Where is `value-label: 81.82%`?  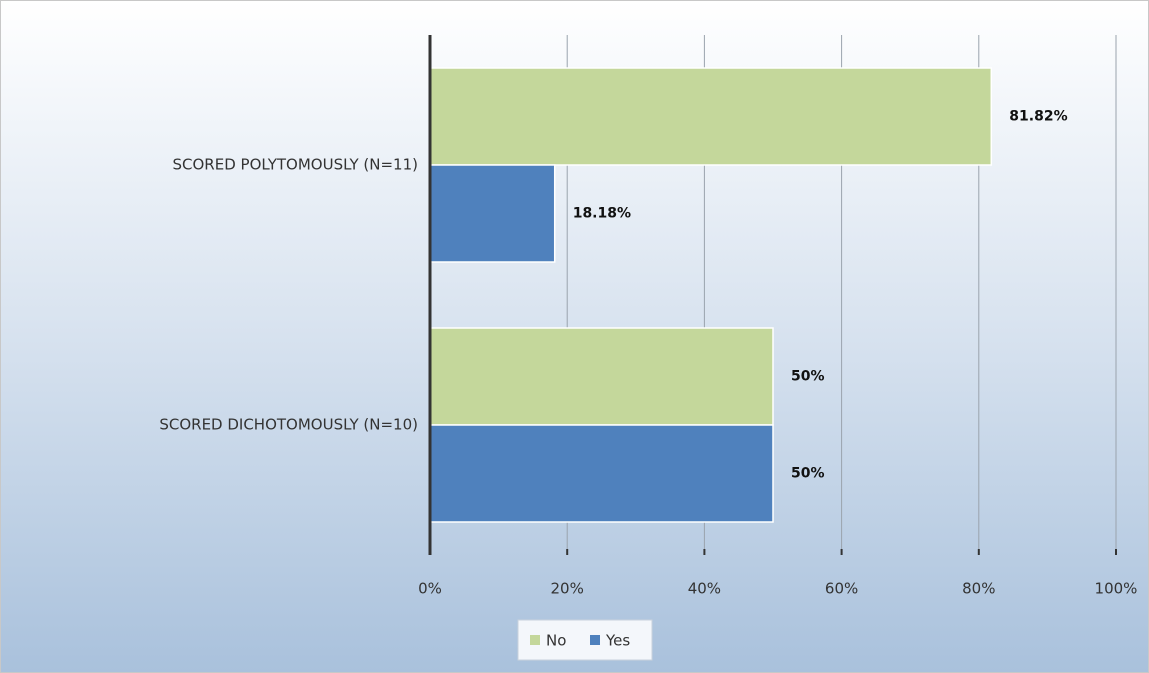 value-label: 81.82% is located at coordinates (1038, 117).